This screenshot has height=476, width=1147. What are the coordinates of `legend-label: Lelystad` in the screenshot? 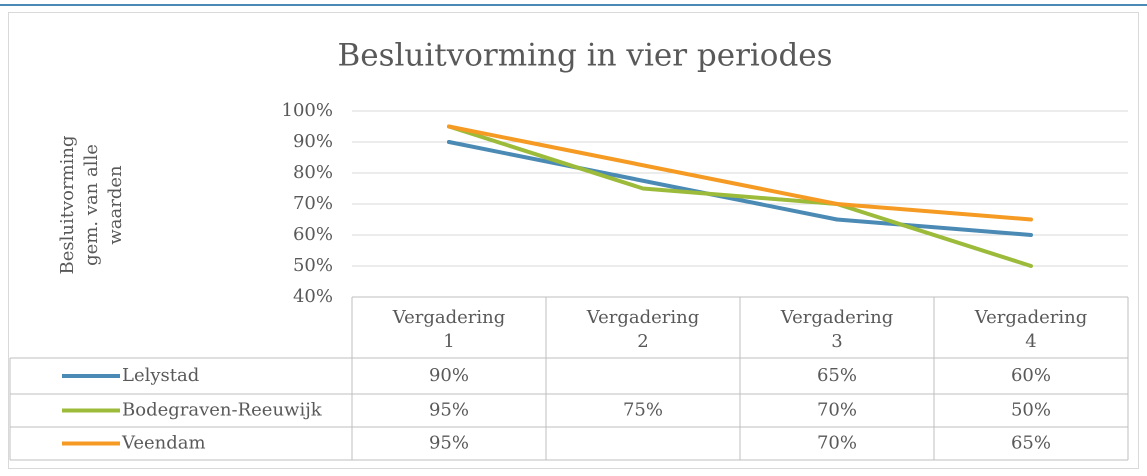 It's located at (160, 375).